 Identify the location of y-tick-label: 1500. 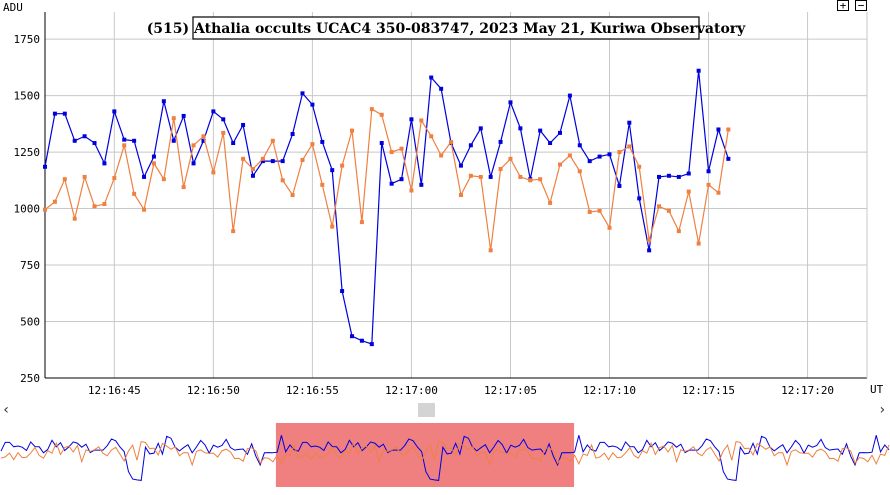
(27, 96).